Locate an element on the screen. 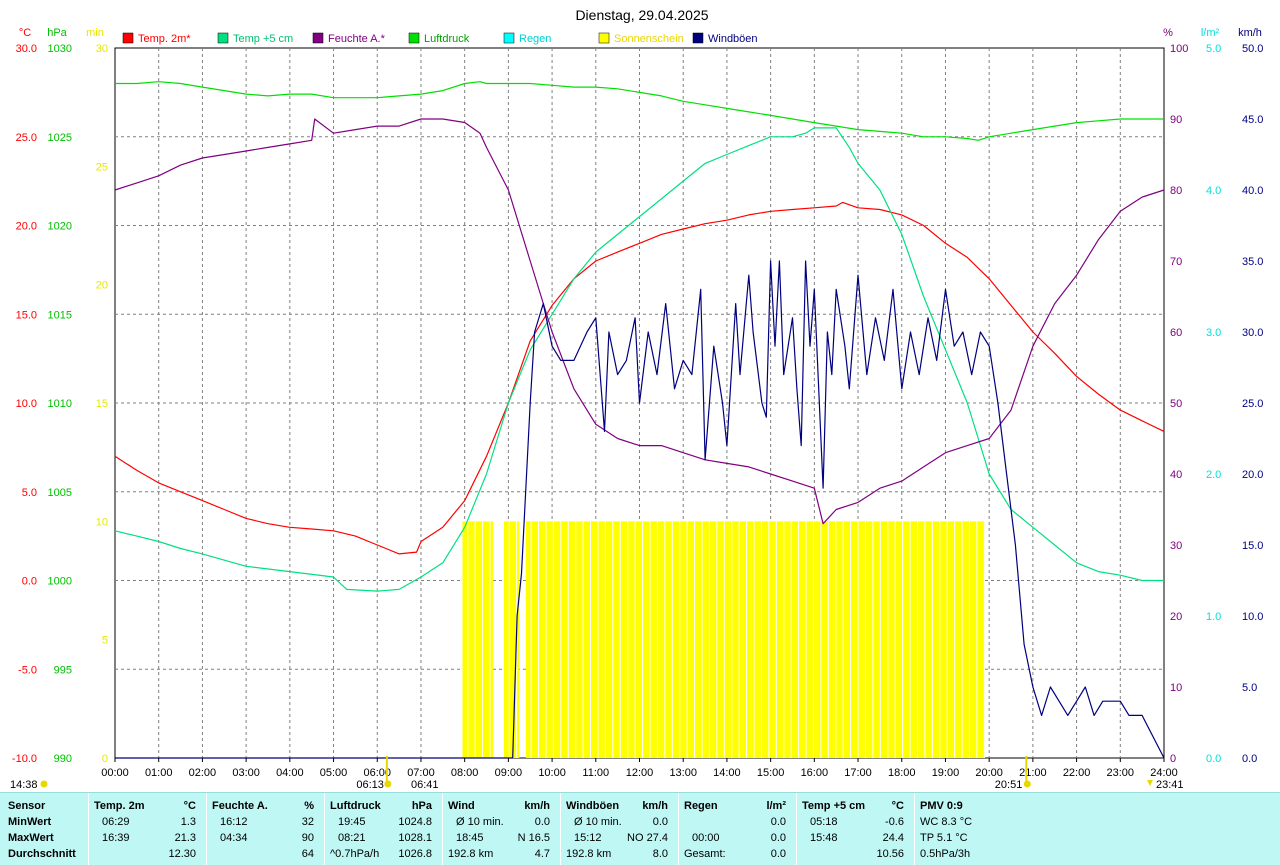 This screenshot has height=865, width=1280. stats-column-unit: hPa is located at coordinates (421, 806).